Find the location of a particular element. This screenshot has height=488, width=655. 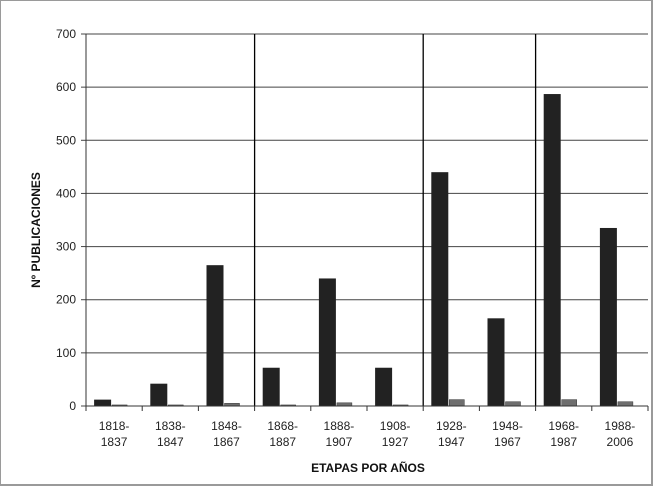

y-tick-label: 500 is located at coordinates (66, 140).